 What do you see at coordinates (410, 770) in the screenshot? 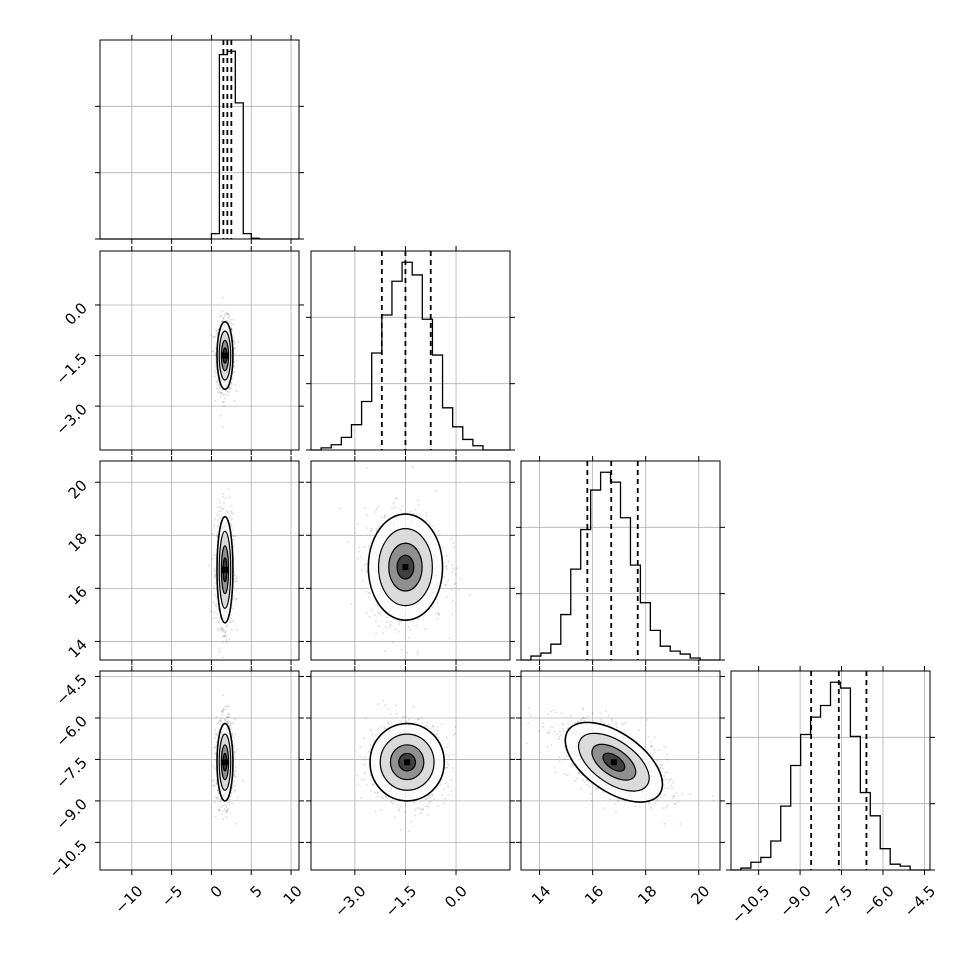
I see `scatter-panel` at bounding box center [410, 770].